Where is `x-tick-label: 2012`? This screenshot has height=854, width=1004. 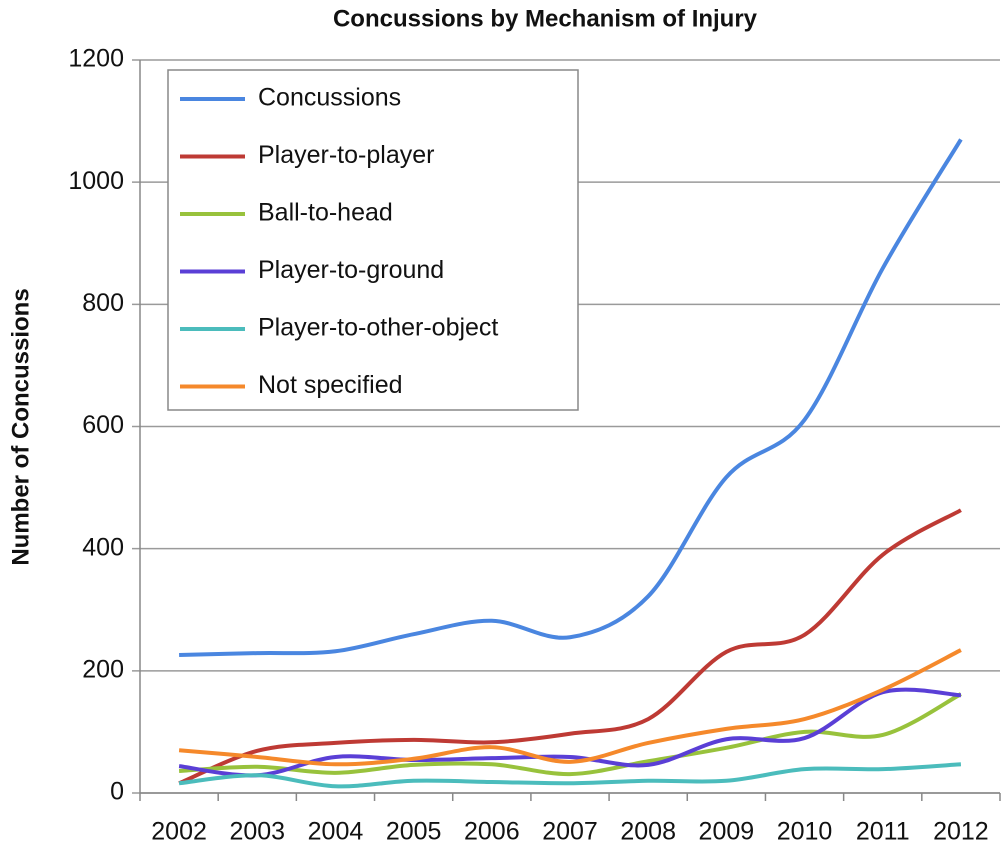
x-tick-label: 2012 is located at coordinates (961, 832).